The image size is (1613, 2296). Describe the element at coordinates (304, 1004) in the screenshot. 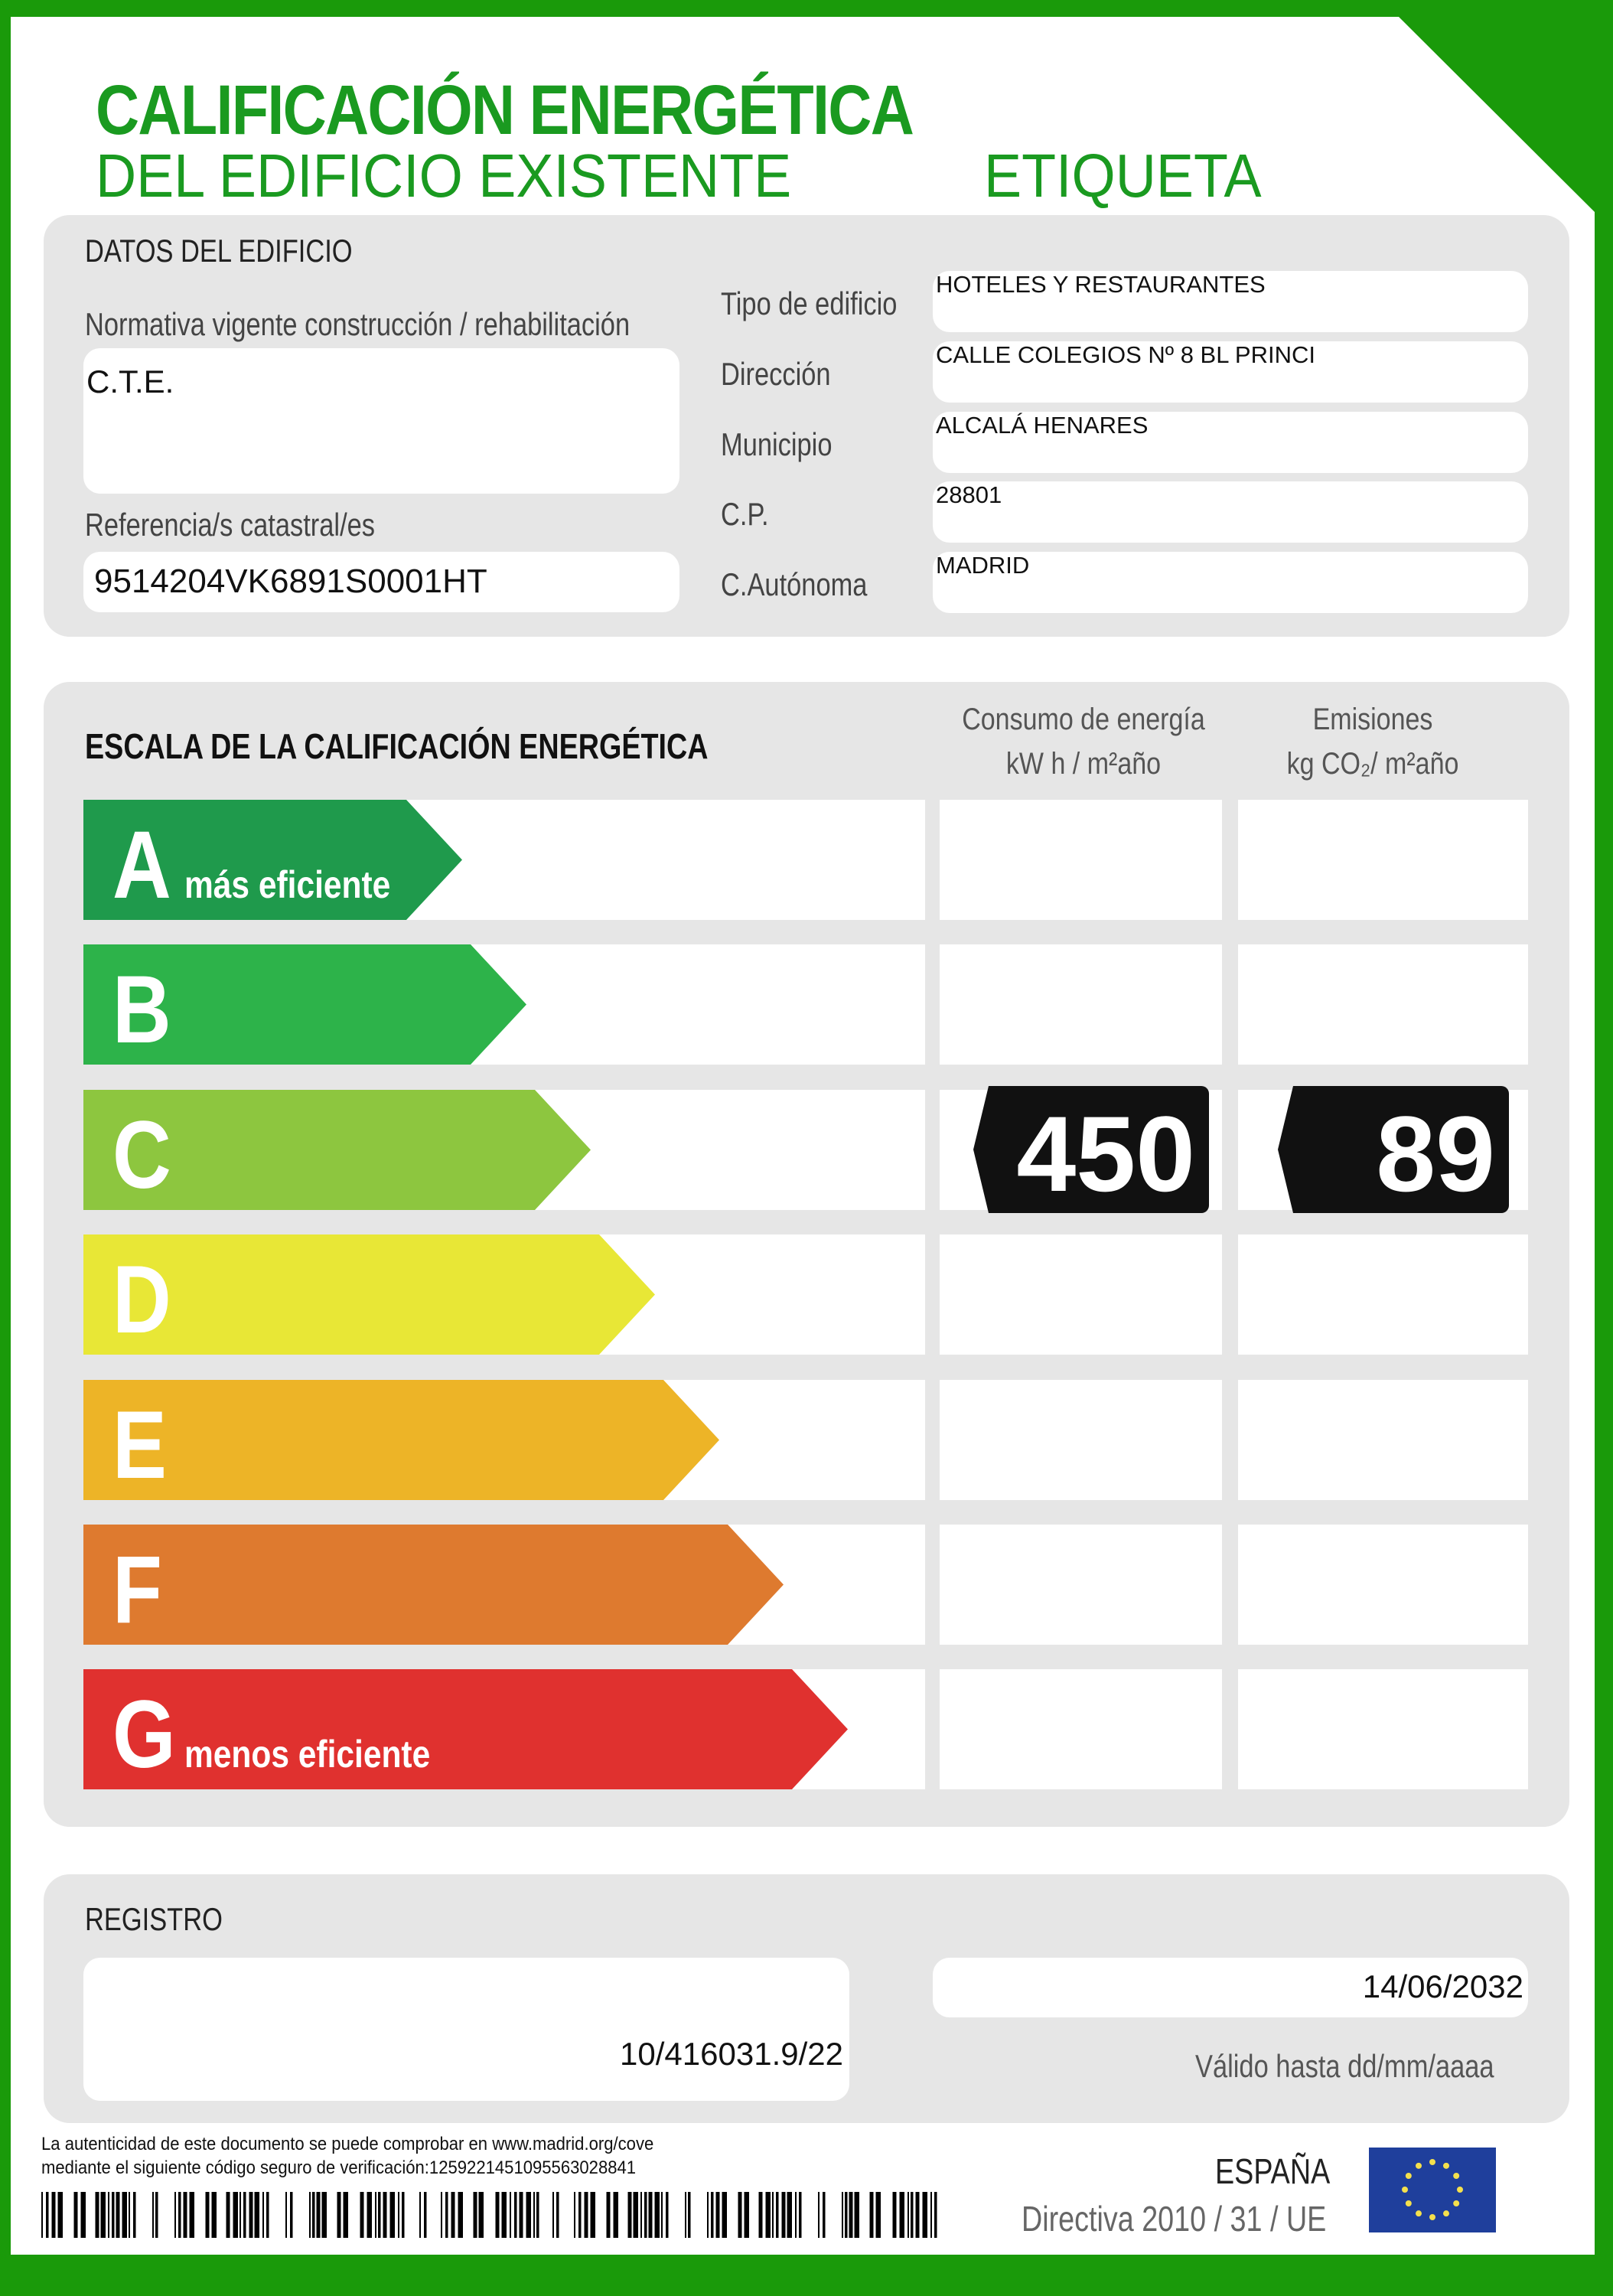

I see `class-arrow-b: B` at that location.